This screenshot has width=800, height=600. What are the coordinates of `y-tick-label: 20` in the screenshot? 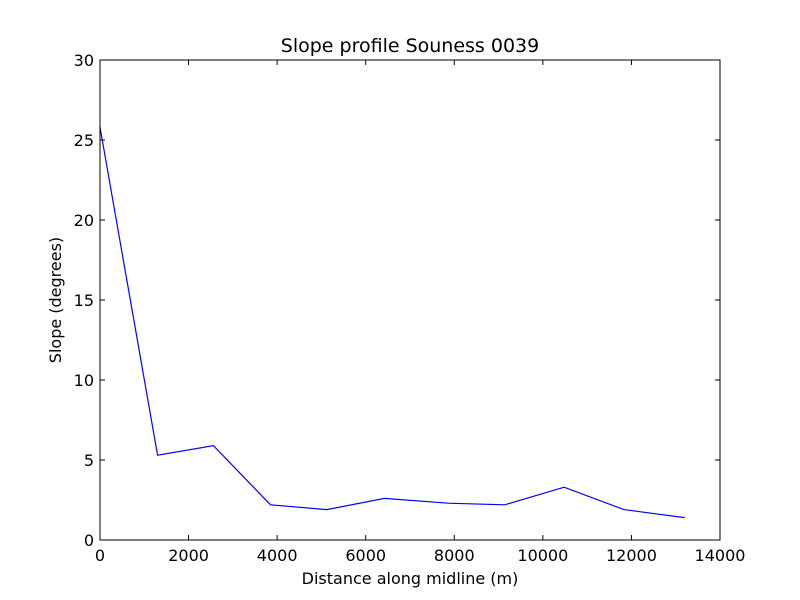 It's located at (84, 220).